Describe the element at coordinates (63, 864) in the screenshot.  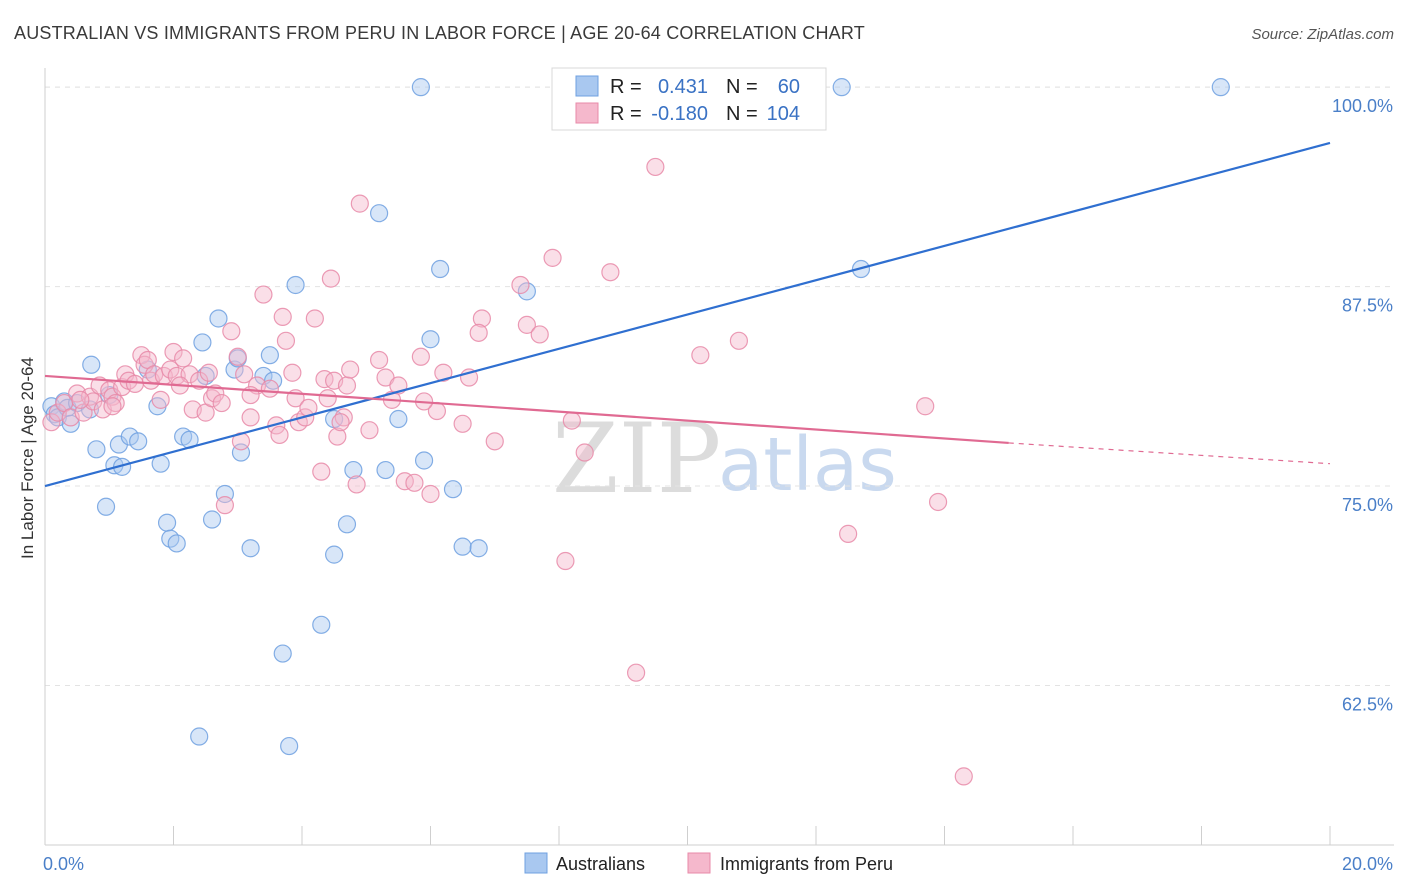
I see `x-tick-label-0: 0.0%` at that location.